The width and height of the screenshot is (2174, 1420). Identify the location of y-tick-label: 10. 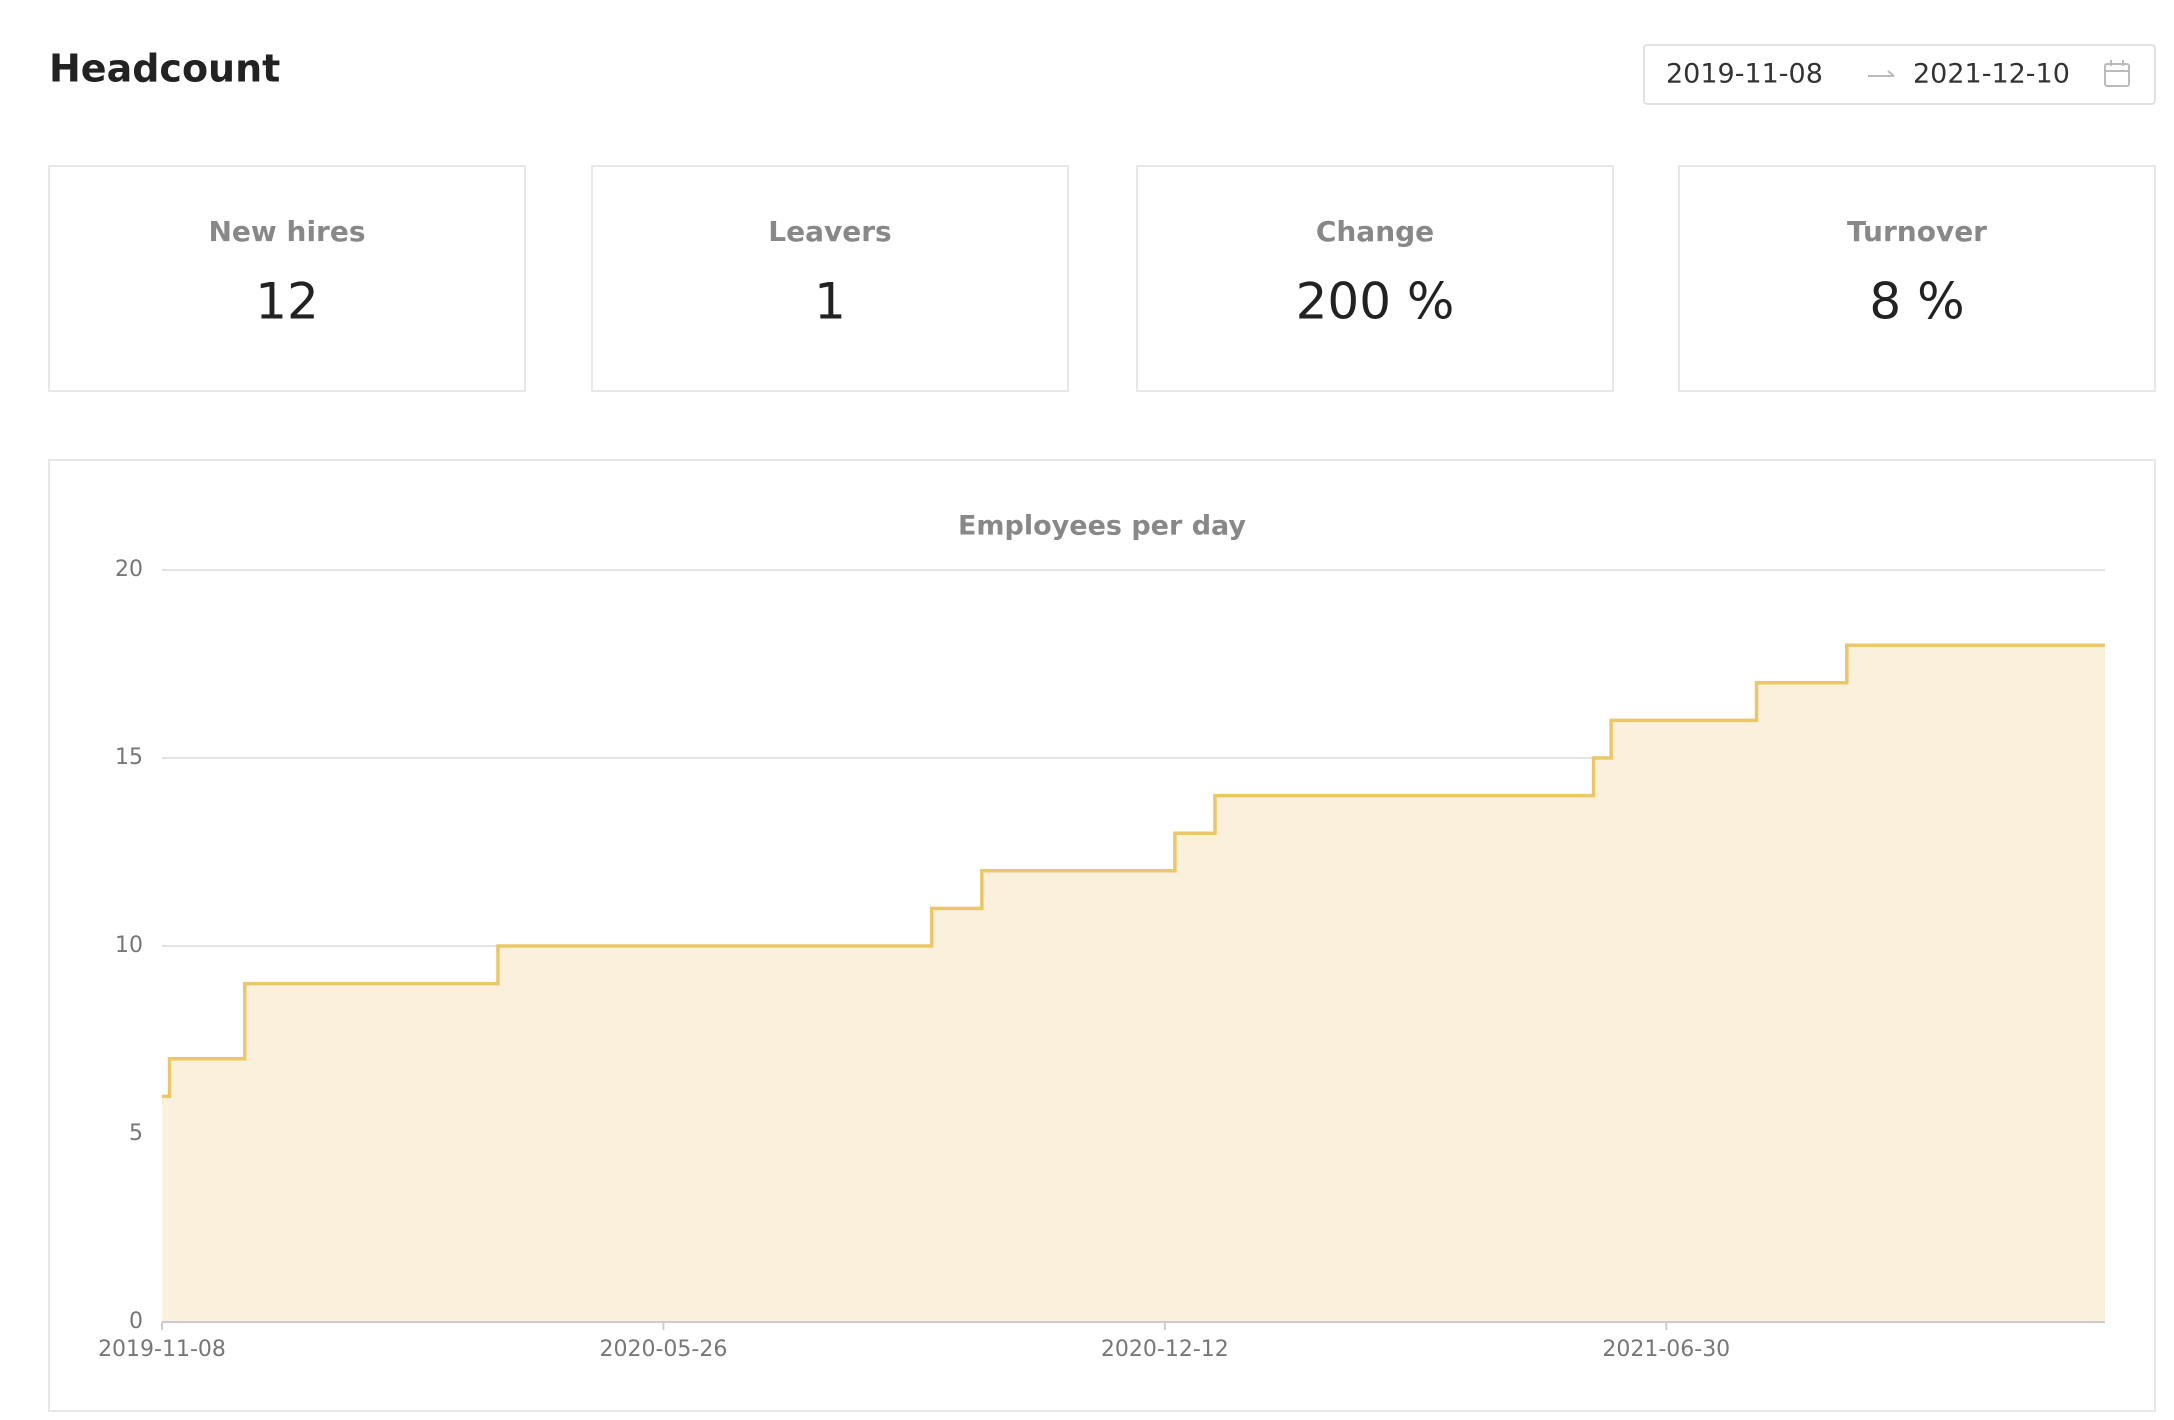
(129, 945).